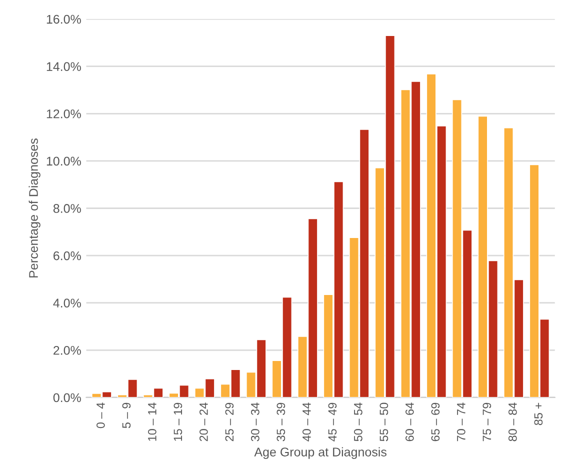 Image resolution: width=575 pixels, height=476 pixels. Describe the element at coordinates (384, 422) in the screenshot. I see `x-tick-label: 55 – 50` at that location.